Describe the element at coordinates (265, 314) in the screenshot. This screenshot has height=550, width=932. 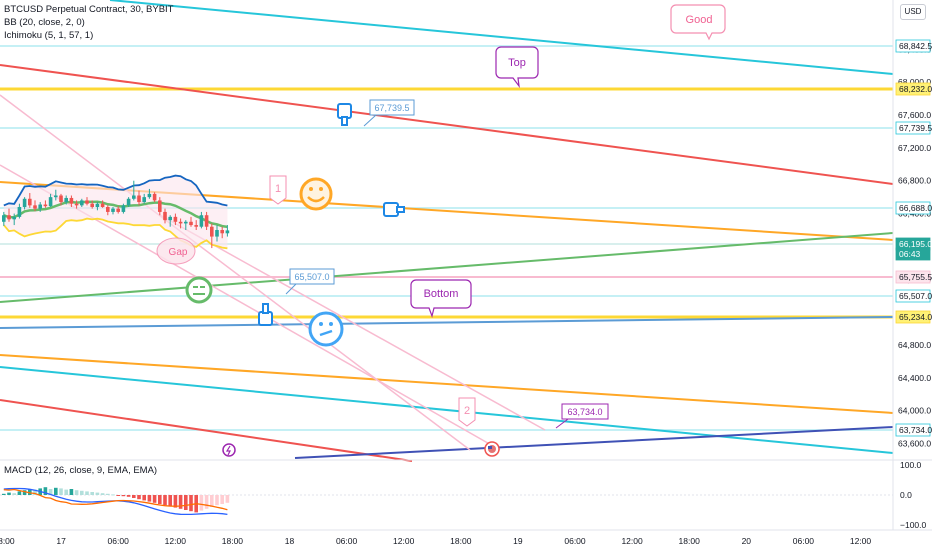
I see `hand-up-icon` at that location.